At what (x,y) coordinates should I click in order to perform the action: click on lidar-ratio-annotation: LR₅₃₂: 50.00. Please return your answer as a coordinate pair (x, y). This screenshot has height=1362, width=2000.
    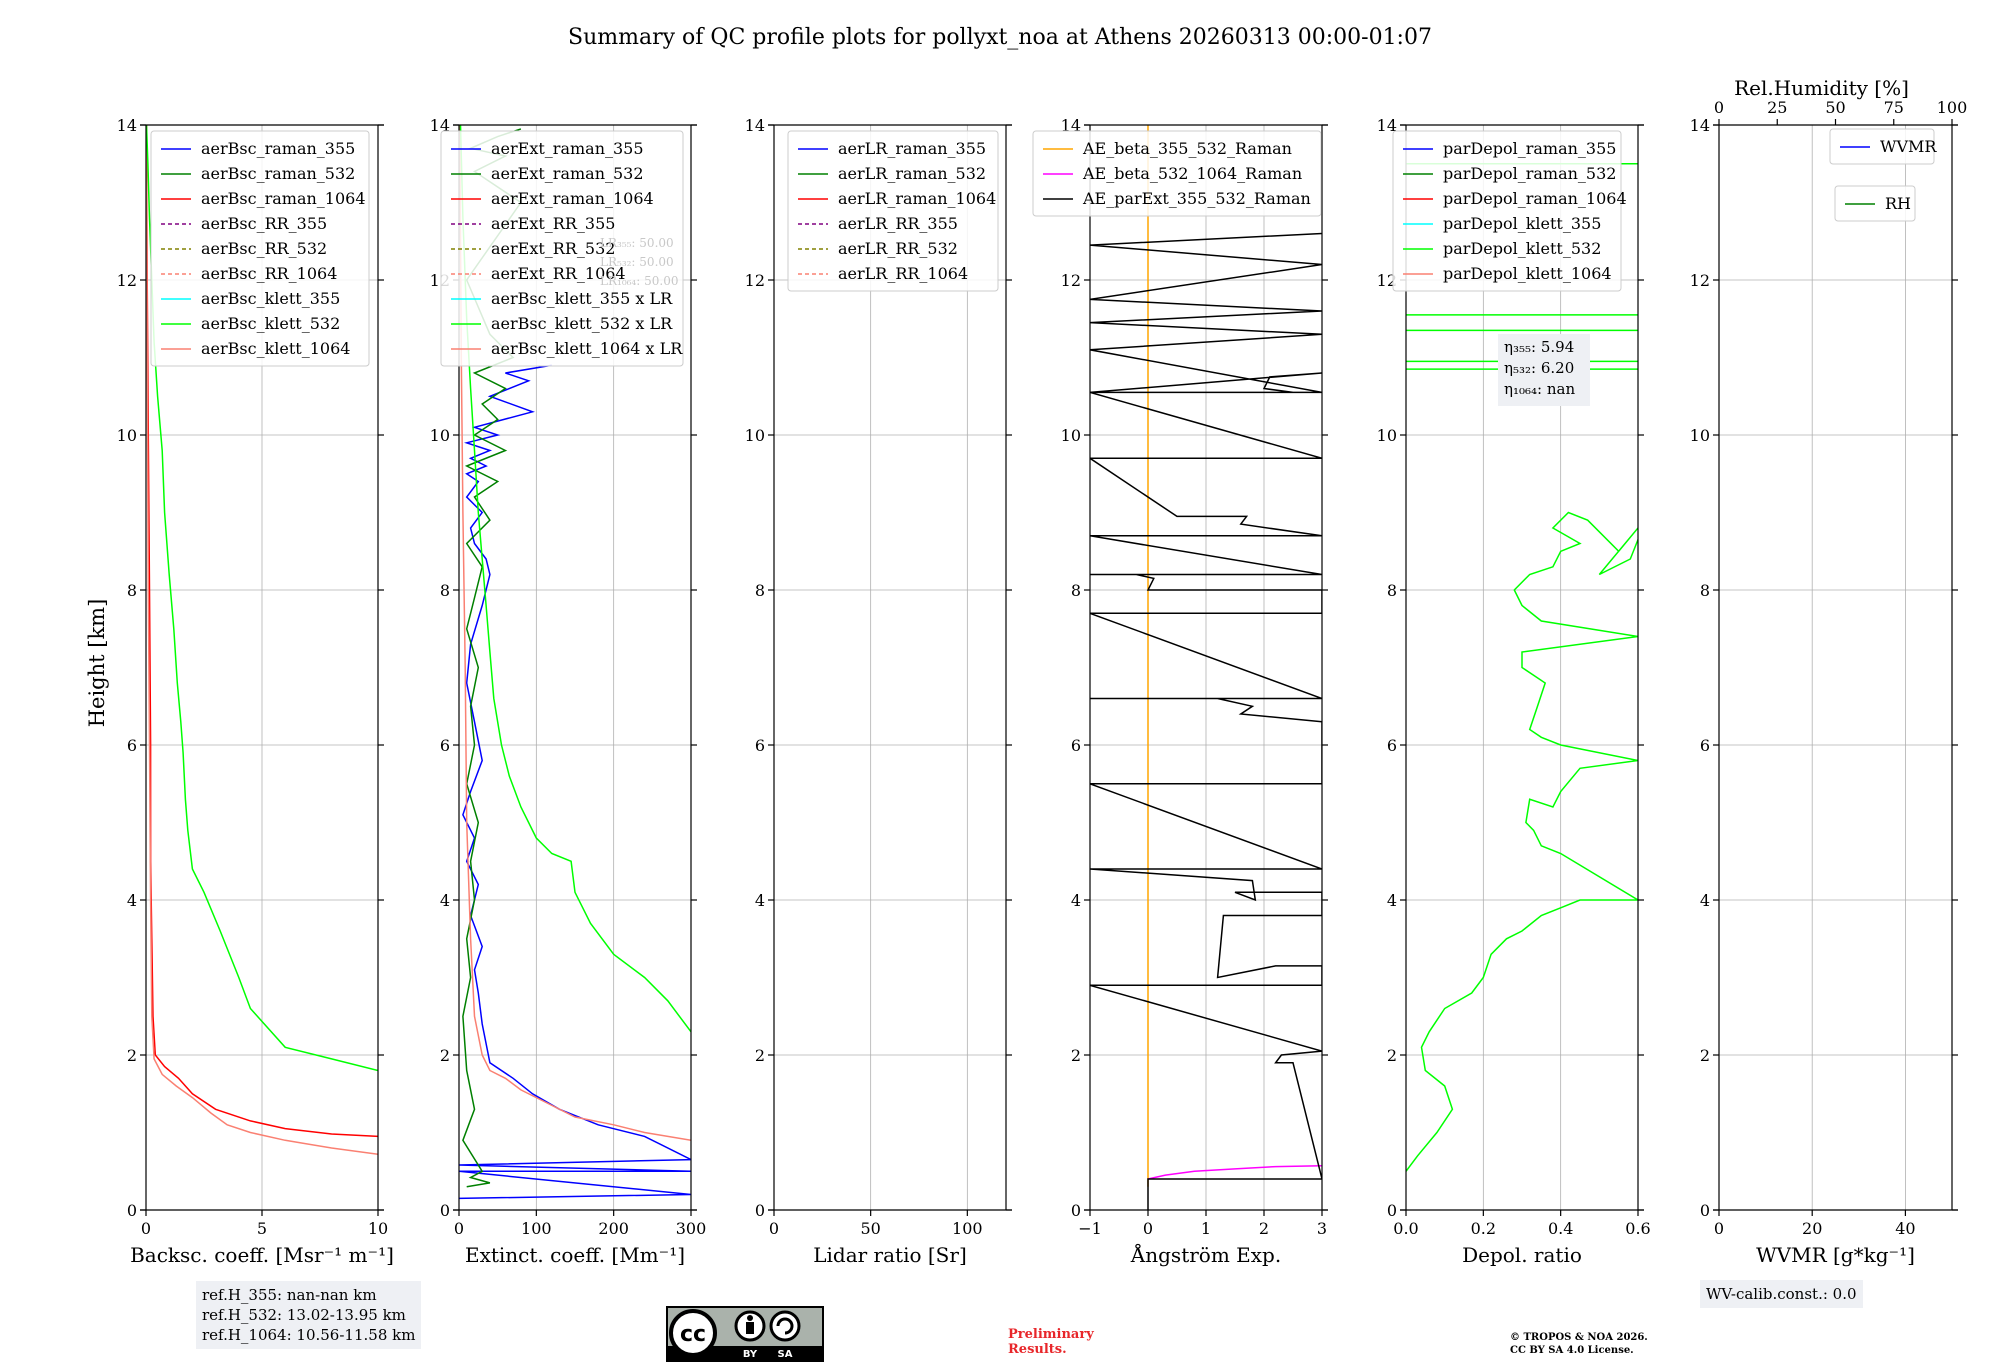
    Looking at the image, I should click on (637, 262).